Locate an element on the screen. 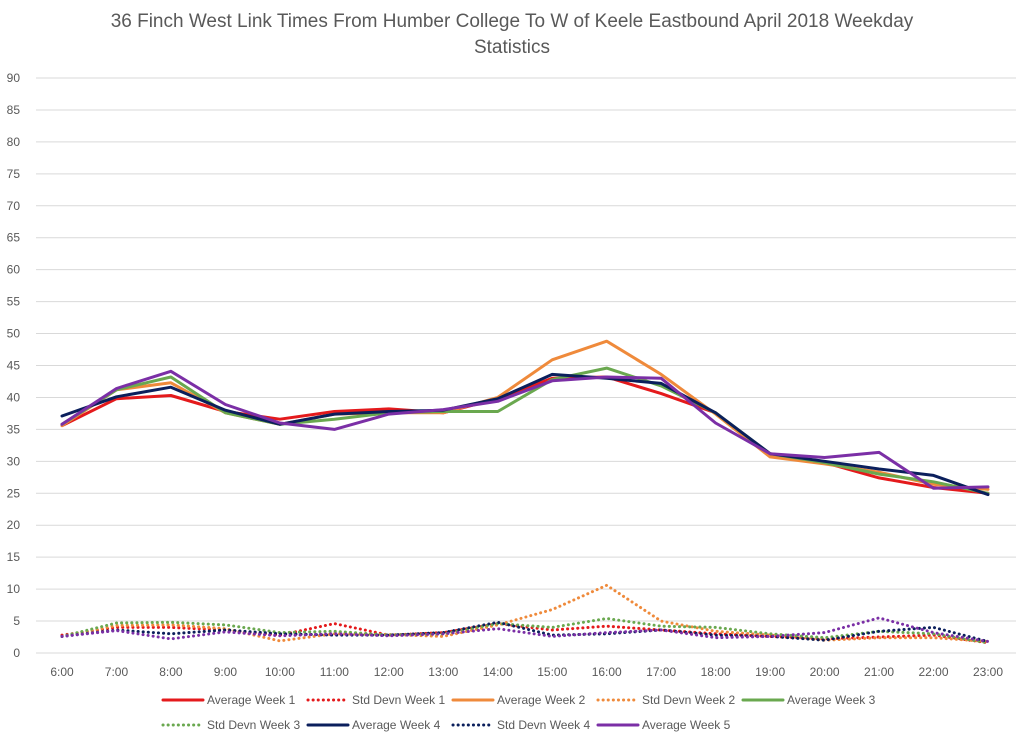 The height and width of the screenshot is (739, 1024). y-tick-label: 5 is located at coordinates (16, 621).